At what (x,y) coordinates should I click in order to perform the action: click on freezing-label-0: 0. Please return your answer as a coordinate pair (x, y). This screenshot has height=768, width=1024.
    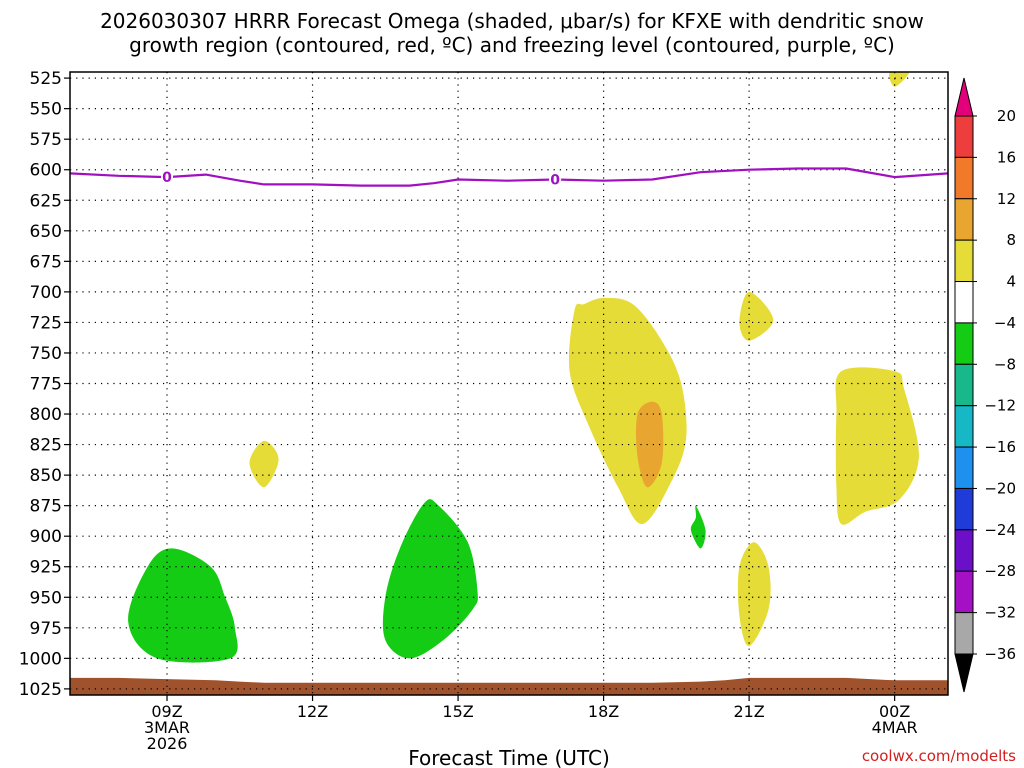
    Looking at the image, I should click on (167, 178).